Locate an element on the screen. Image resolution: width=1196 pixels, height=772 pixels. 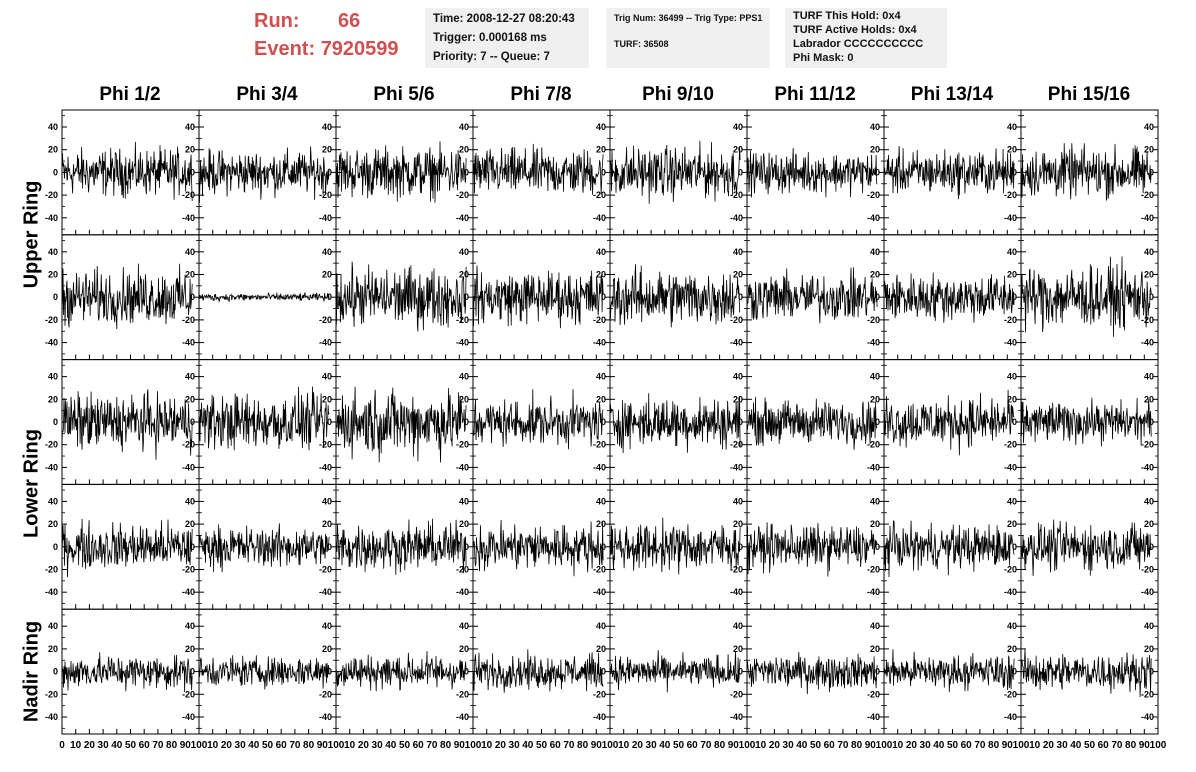
phi-header: Phi 15/16 is located at coordinates (1089, 94).